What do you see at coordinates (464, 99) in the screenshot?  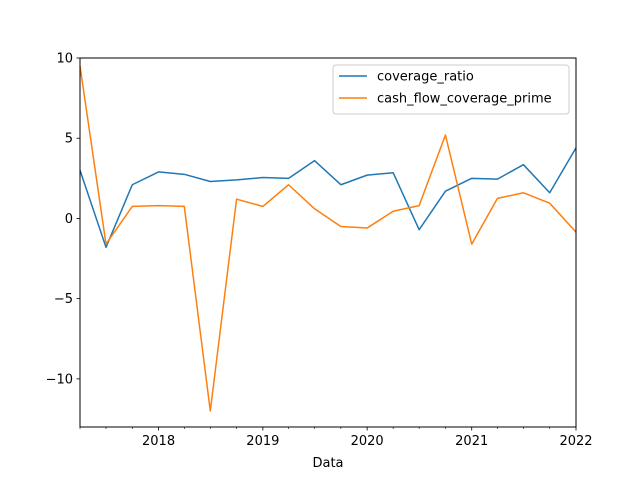 I see `legend-label-cash-flow-coverage-prime: cash_flow_coverage_prime` at bounding box center [464, 99].